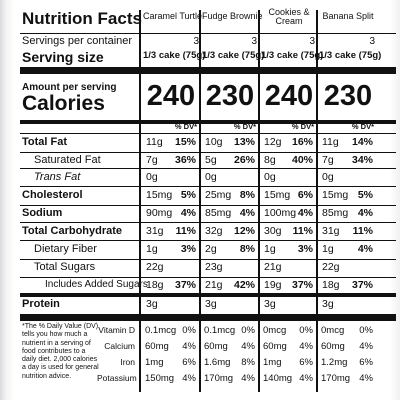  Describe the element at coordinates (272, 362) in the screenshot. I see `vitamin-amount: 1mg` at that location.